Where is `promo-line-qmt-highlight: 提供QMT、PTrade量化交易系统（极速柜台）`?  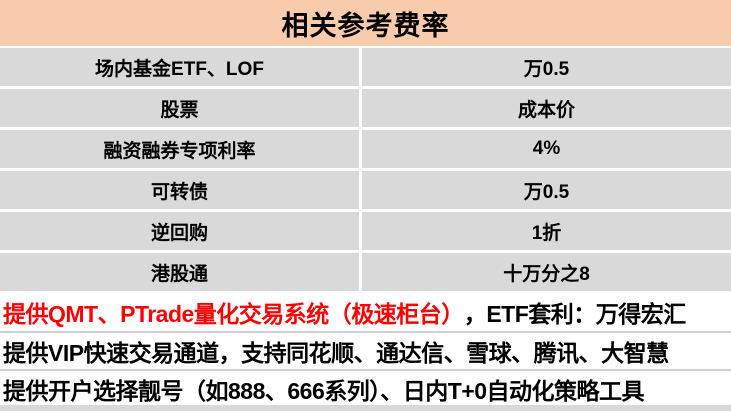
promo-line-qmt-highlight: 提供QMT、PTrade量化交易系统（极速柜台） is located at coordinates (233, 314).